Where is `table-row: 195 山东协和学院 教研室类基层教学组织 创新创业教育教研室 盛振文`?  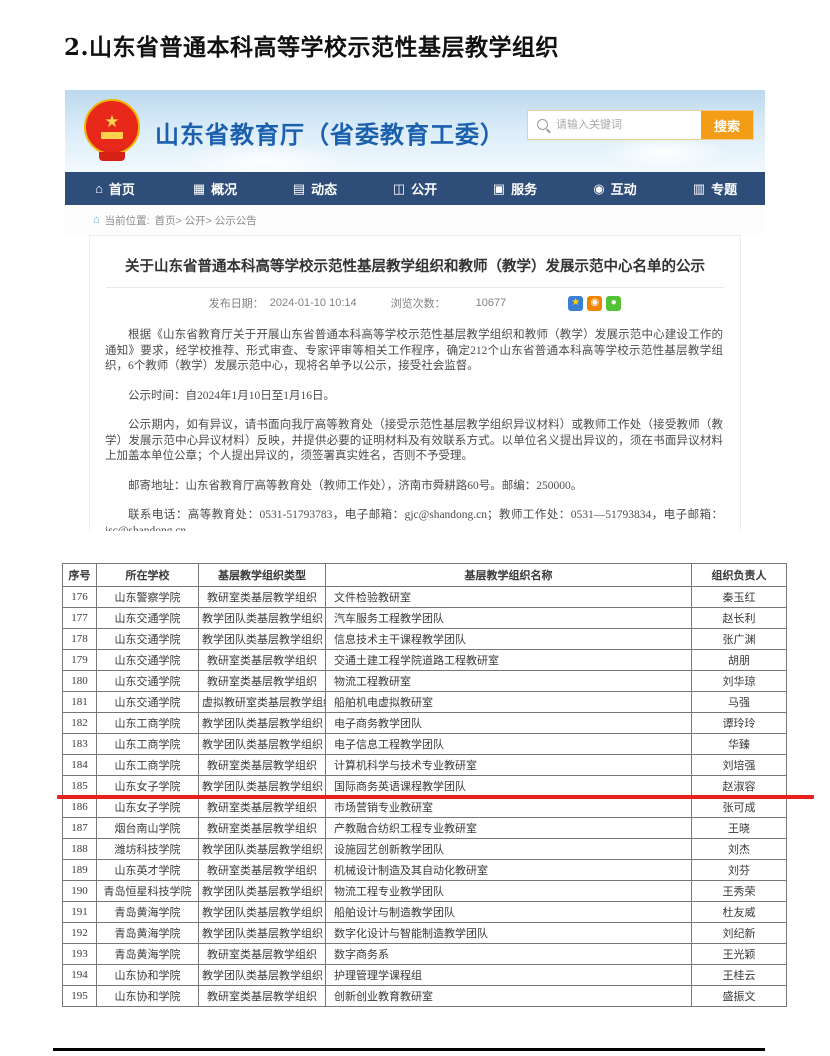
table-row: 195 山东协和学院 教研室类基层教学组织 创新创业教育教研室 盛振文 is located at coordinates (424, 996).